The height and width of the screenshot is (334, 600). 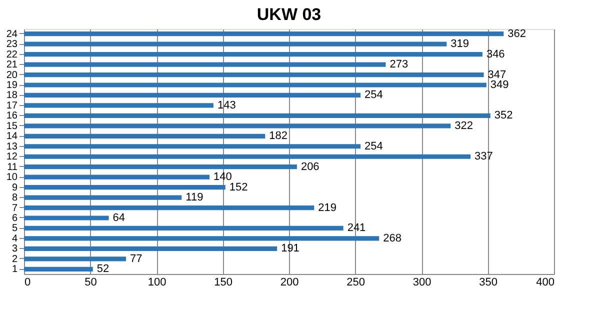 I want to click on data-label: 319, so click(x=460, y=44).